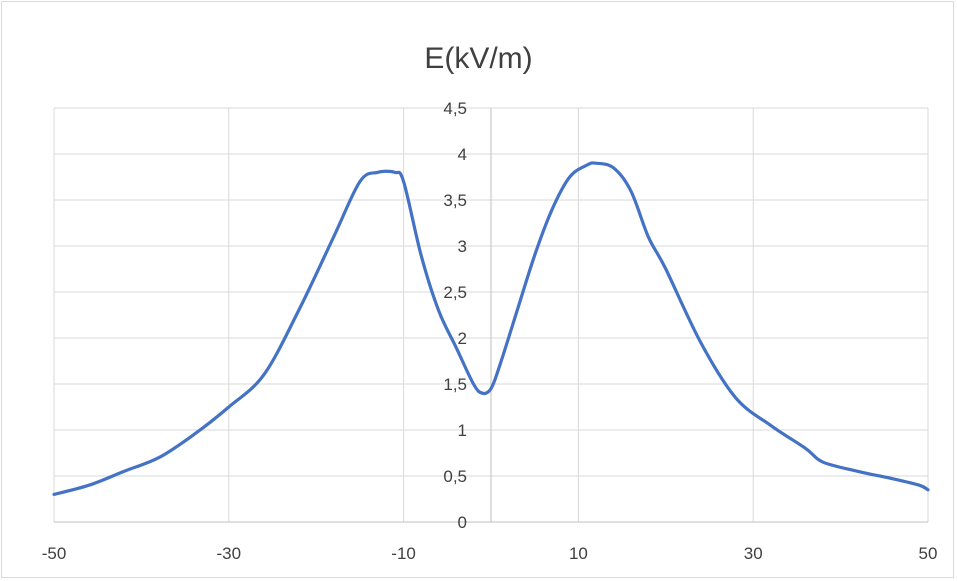 The image size is (957, 581). What do you see at coordinates (455, 292) in the screenshot?
I see `y-tick-label: 2,5` at bounding box center [455, 292].